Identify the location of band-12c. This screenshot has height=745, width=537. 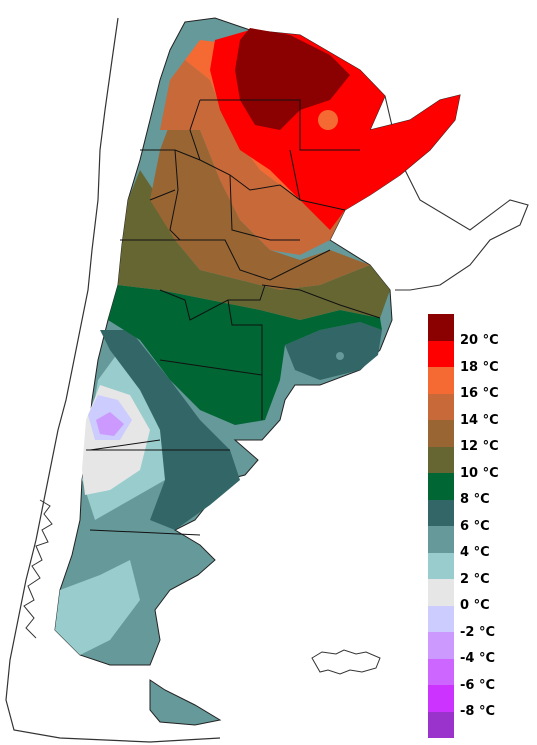
(260, 200).